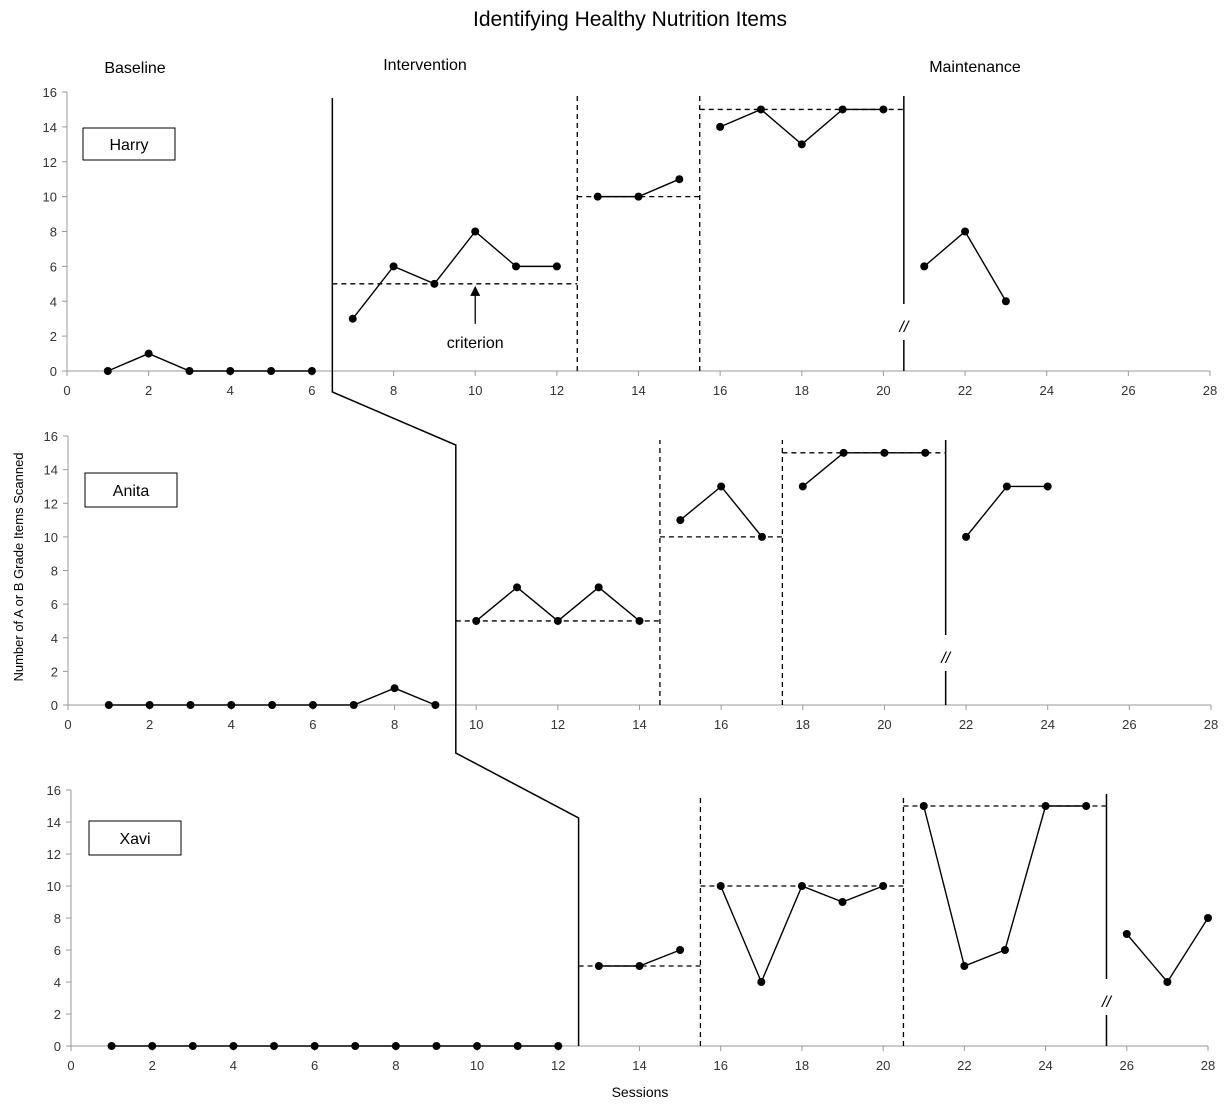 The width and height of the screenshot is (1228, 1104). What do you see at coordinates (18, 566) in the screenshot?
I see `y-axis-label: Number of A or B Grade Items Scanned` at bounding box center [18, 566].